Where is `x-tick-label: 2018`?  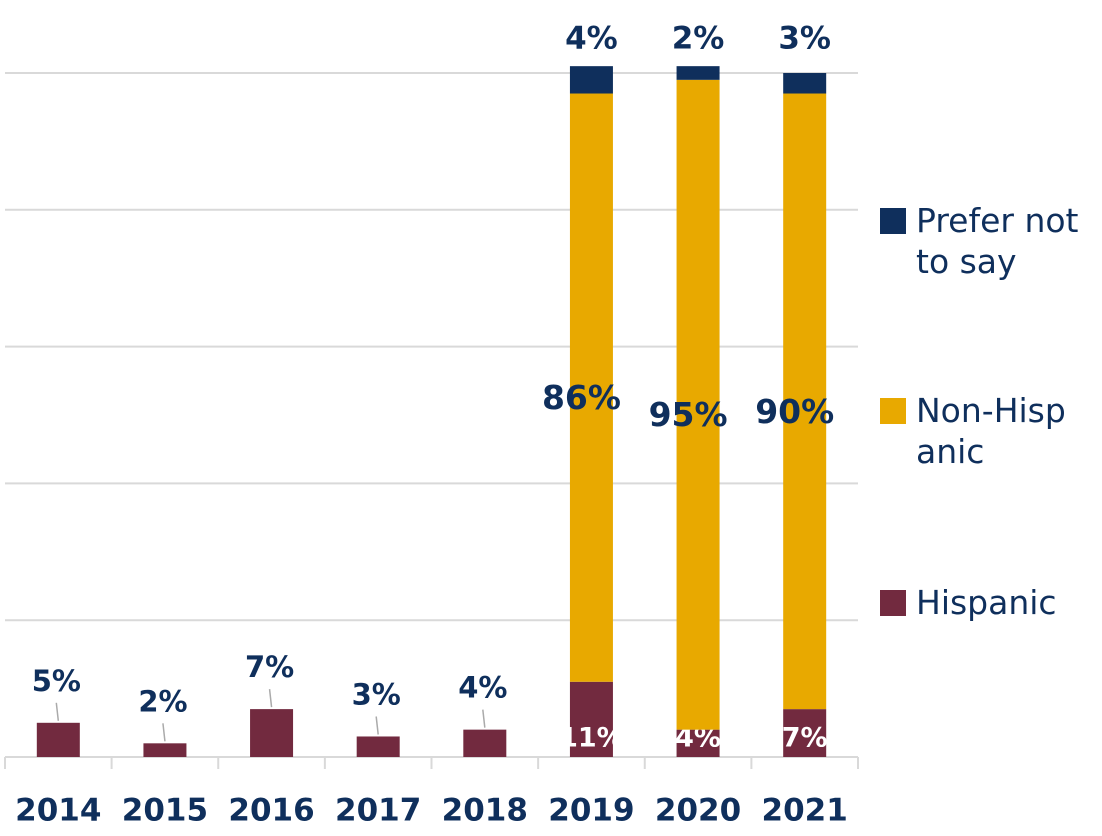 x-tick-label: 2018 is located at coordinates (485, 811).